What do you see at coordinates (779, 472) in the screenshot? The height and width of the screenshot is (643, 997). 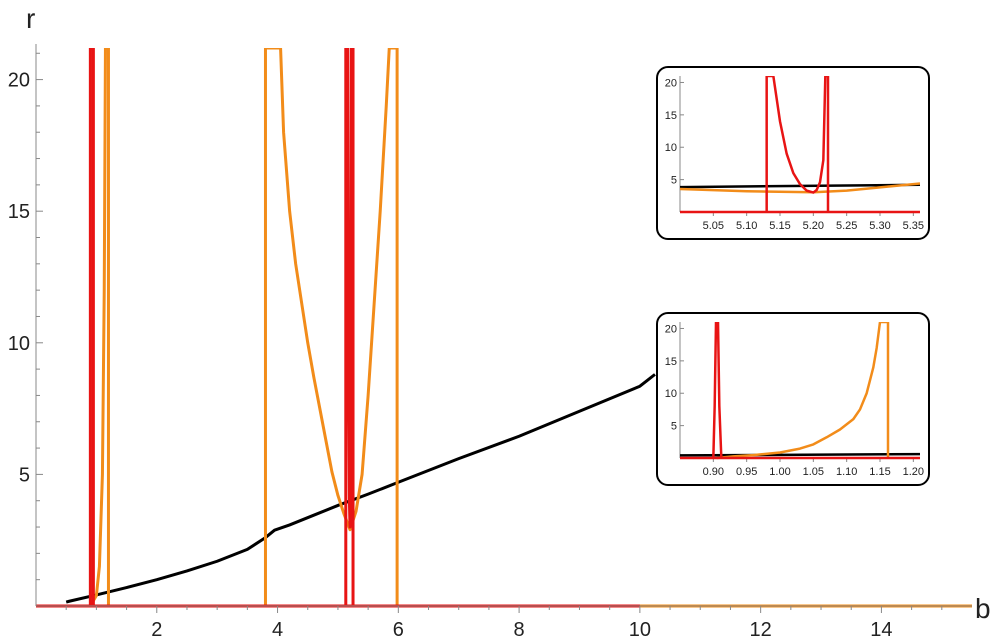 I see `inset-x-tick-label: 1.00` at bounding box center [779, 472].